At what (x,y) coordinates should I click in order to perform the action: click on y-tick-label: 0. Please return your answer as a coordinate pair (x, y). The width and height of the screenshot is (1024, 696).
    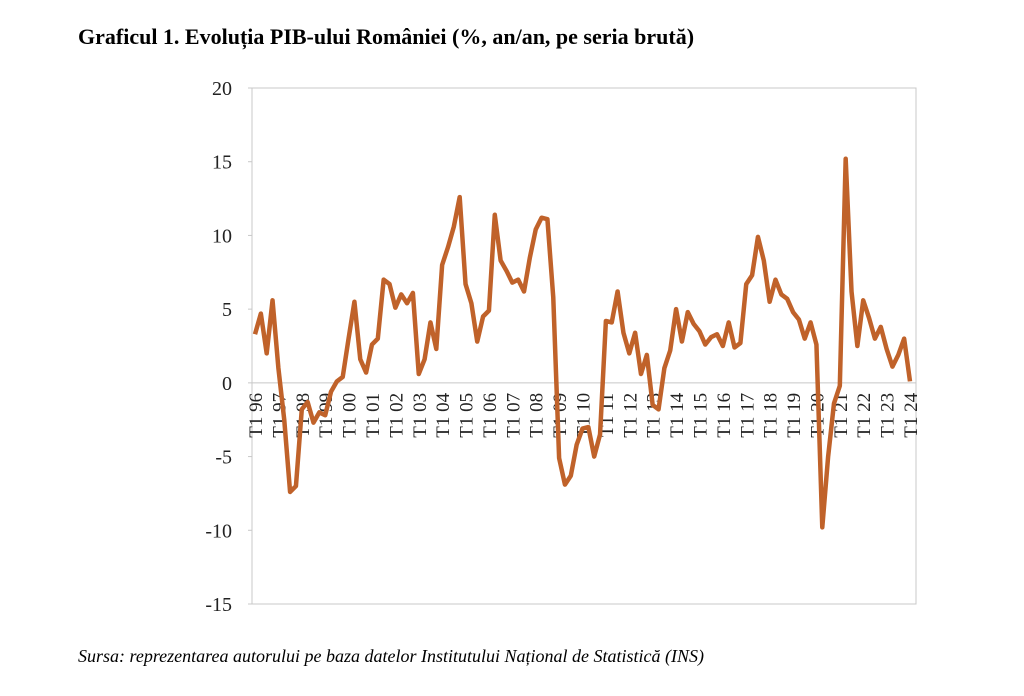
    Looking at the image, I should click on (227, 384).